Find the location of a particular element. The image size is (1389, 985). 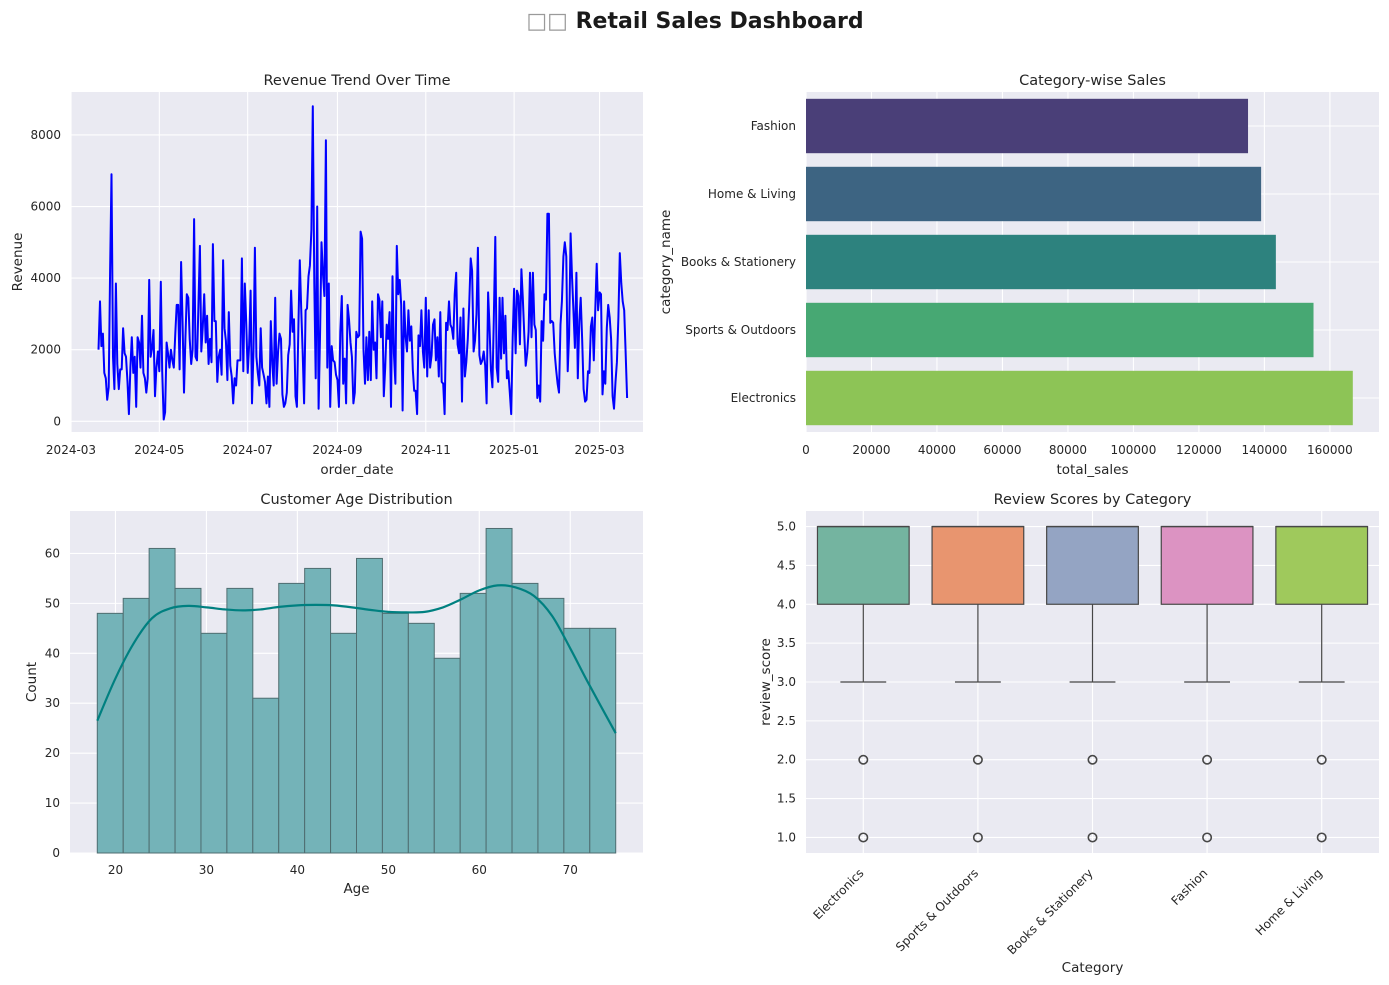

x-tick-label: 30 is located at coordinates (206, 870).